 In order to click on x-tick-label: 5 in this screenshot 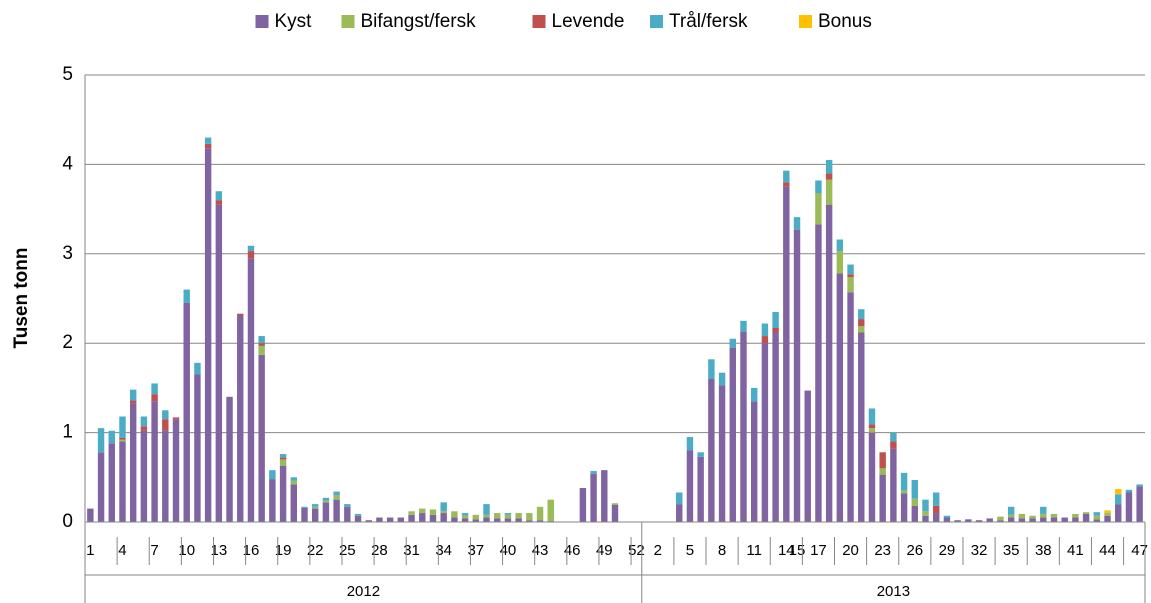, I will do `click(690, 550)`.